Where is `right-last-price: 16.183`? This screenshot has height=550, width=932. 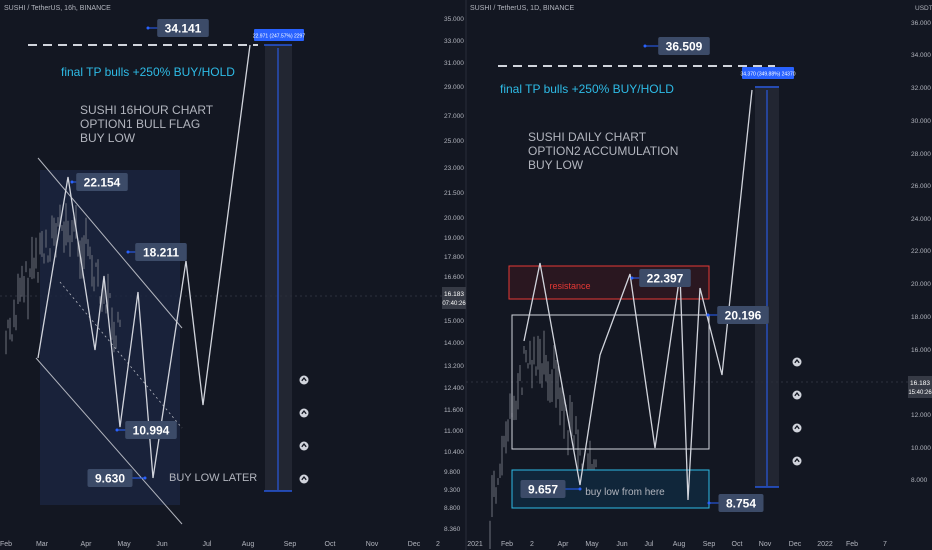
right-last-price: 16.183 is located at coordinates (920, 383).